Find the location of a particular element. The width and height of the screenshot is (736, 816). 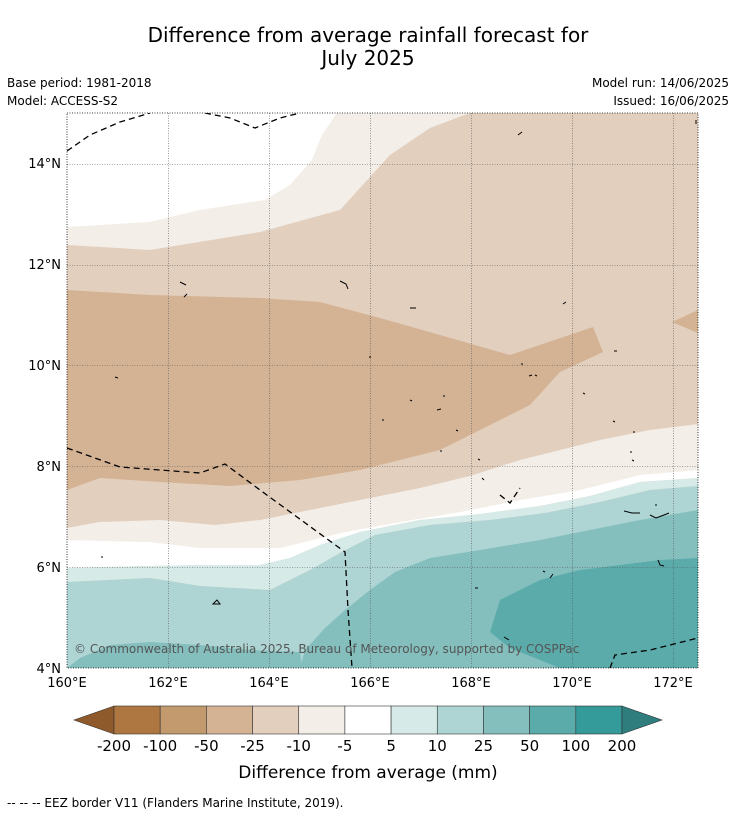

lon-tick-label: 170°E is located at coordinates (572, 683).